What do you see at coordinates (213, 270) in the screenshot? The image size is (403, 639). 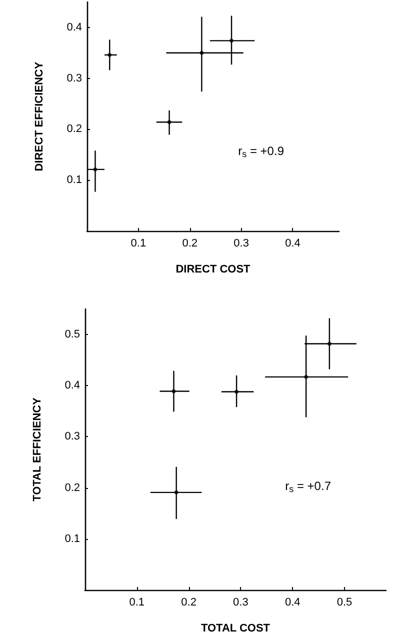 I see `x-axis-title: DIRECT COST` at bounding box center [213, 270].